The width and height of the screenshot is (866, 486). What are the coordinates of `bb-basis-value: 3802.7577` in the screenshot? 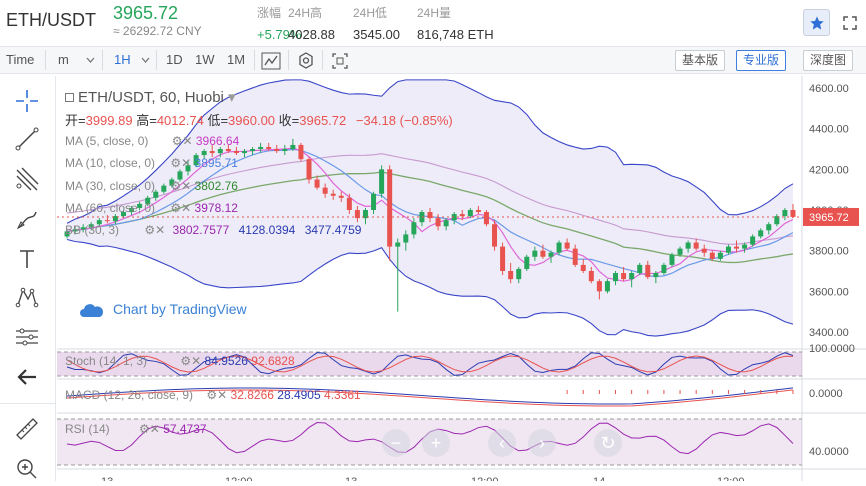 It's located at (201, 230).